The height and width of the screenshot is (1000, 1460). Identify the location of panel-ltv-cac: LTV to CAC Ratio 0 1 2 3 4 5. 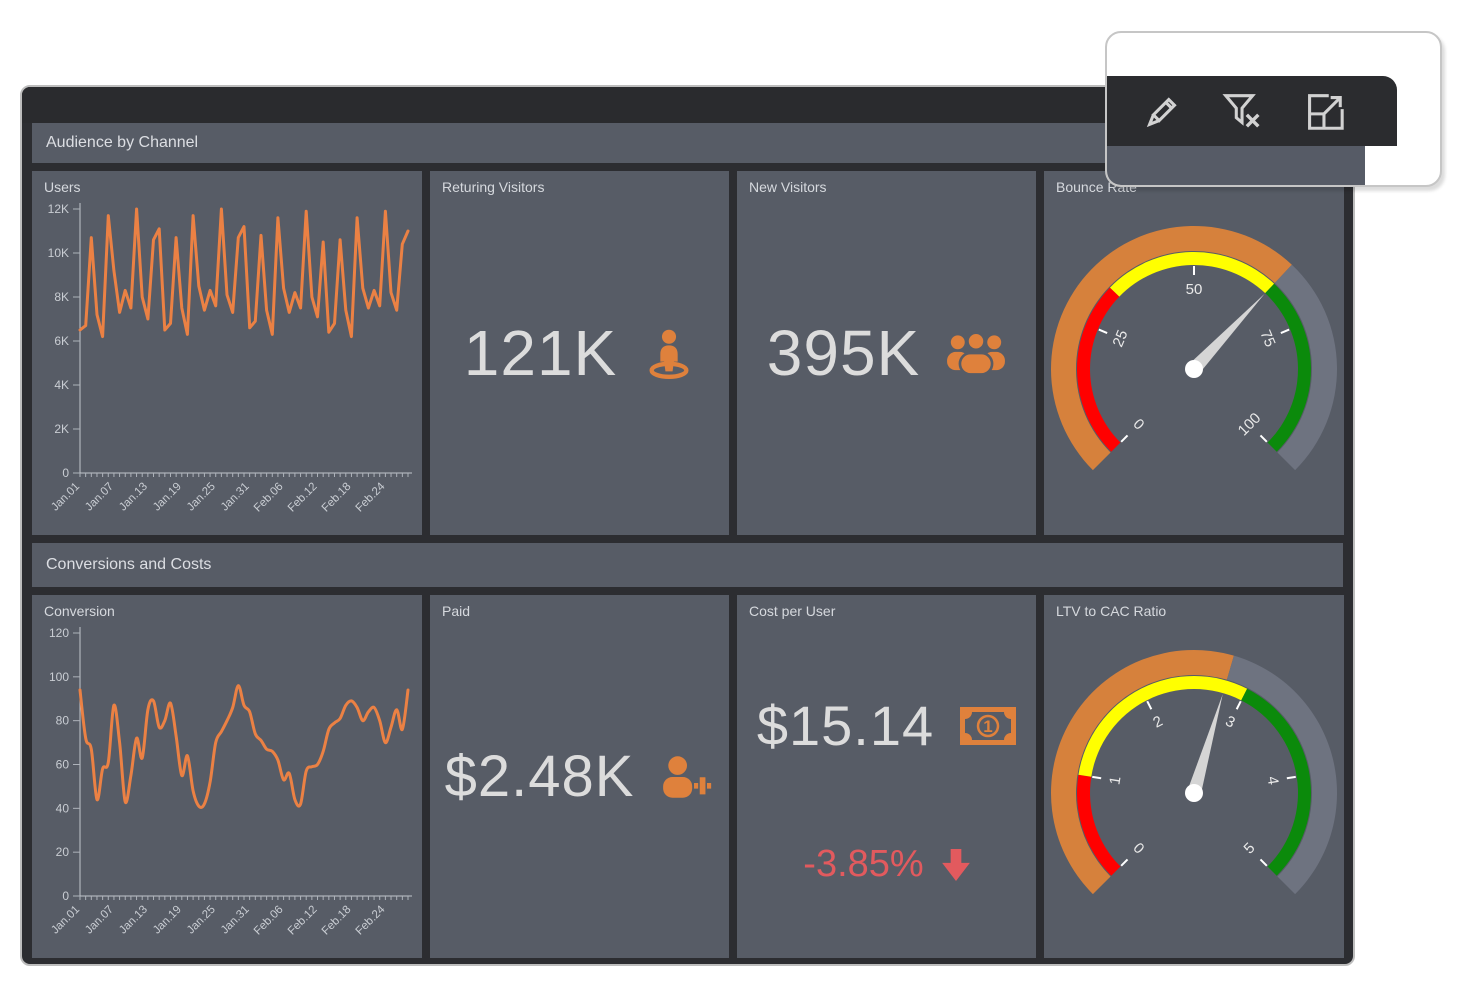
(1194, 776).